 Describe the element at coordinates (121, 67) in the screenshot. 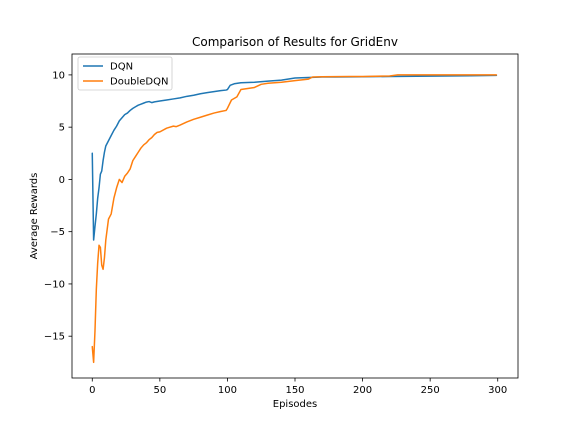

I see `legend-label-dqn: DQN` at that location.